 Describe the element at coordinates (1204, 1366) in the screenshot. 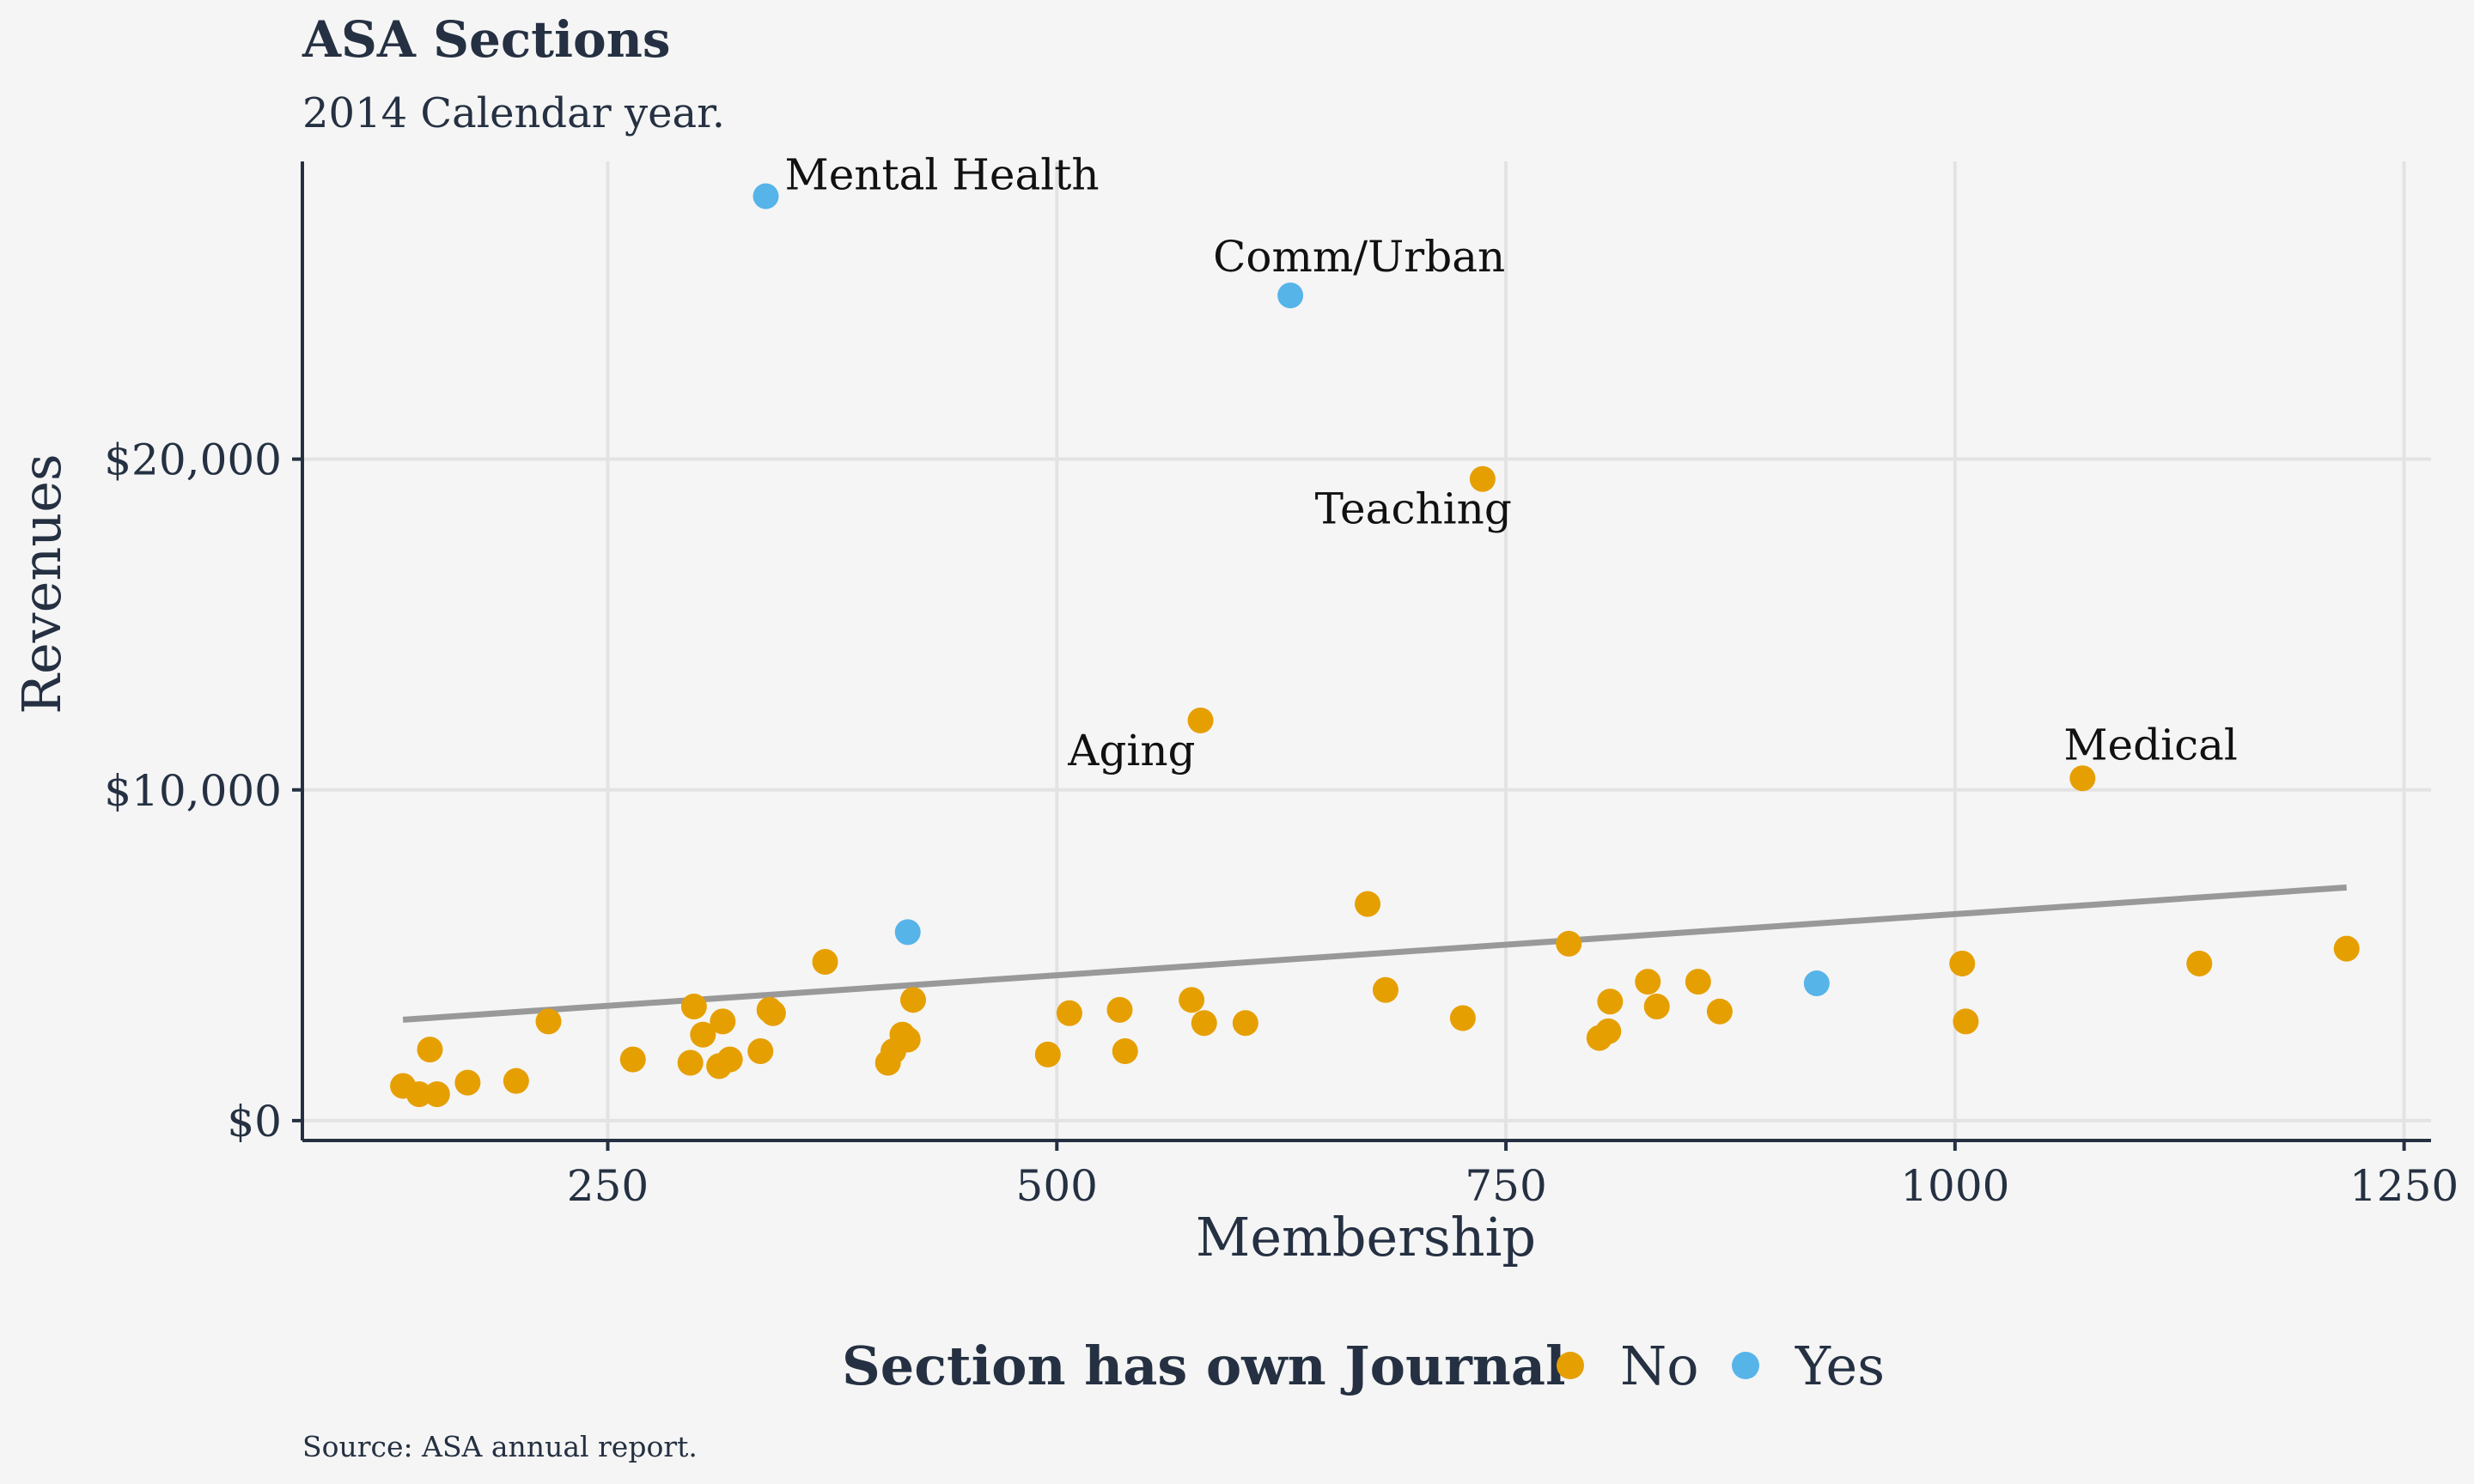

I see `legend-title: Section has own Journal` at that location.